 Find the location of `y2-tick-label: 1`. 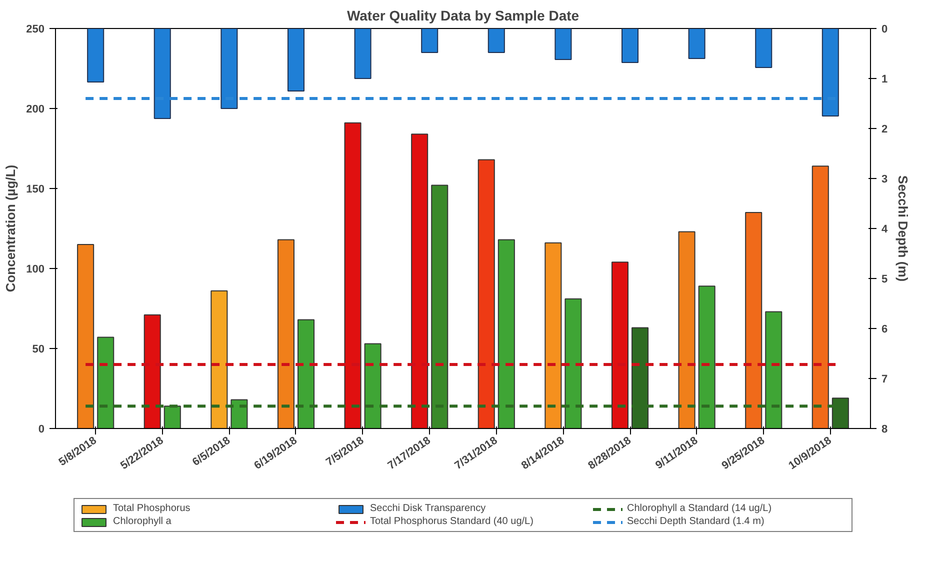

y2-tick-label: 1 is located at coordinates (885, 80).